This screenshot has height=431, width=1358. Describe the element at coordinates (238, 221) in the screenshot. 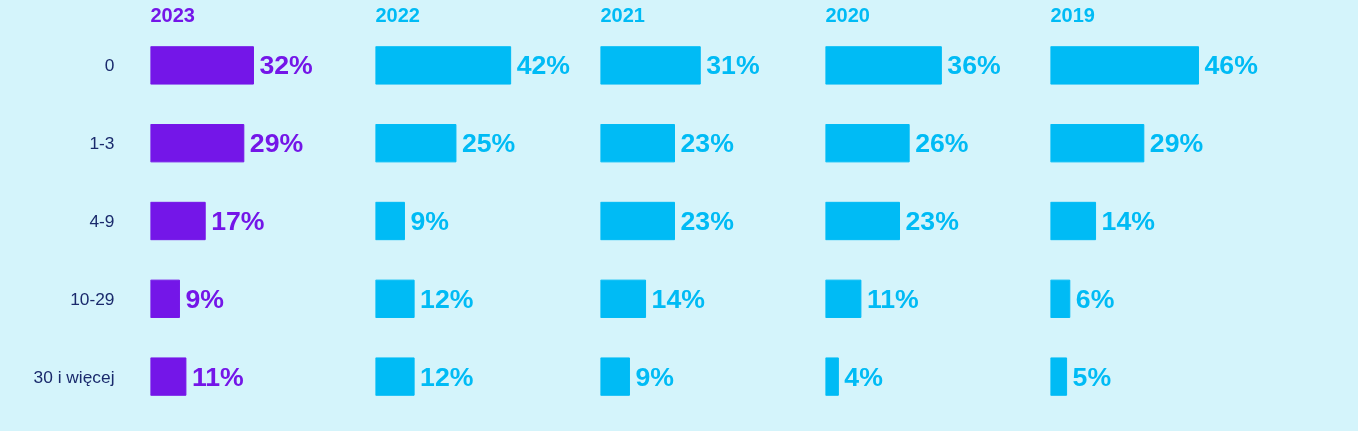

I see `data-label: 17%` at that location.